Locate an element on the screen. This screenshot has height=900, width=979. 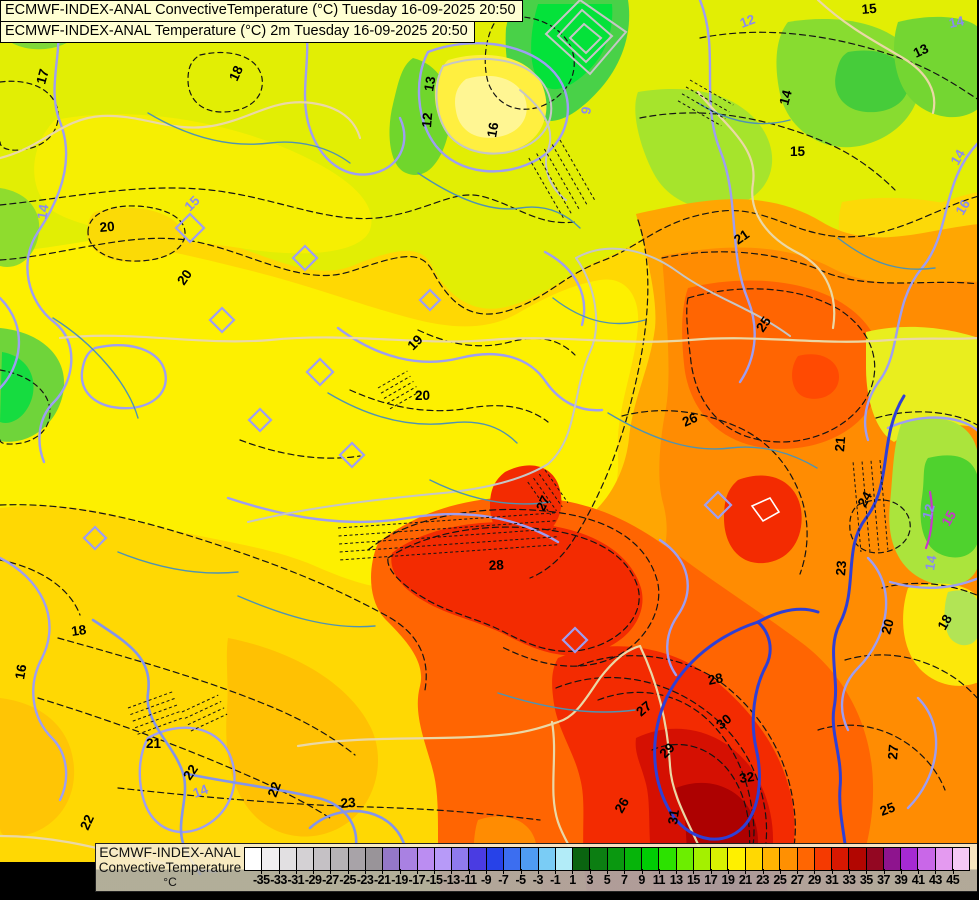
contour-label: 25 is located at coordinates (888, 808).